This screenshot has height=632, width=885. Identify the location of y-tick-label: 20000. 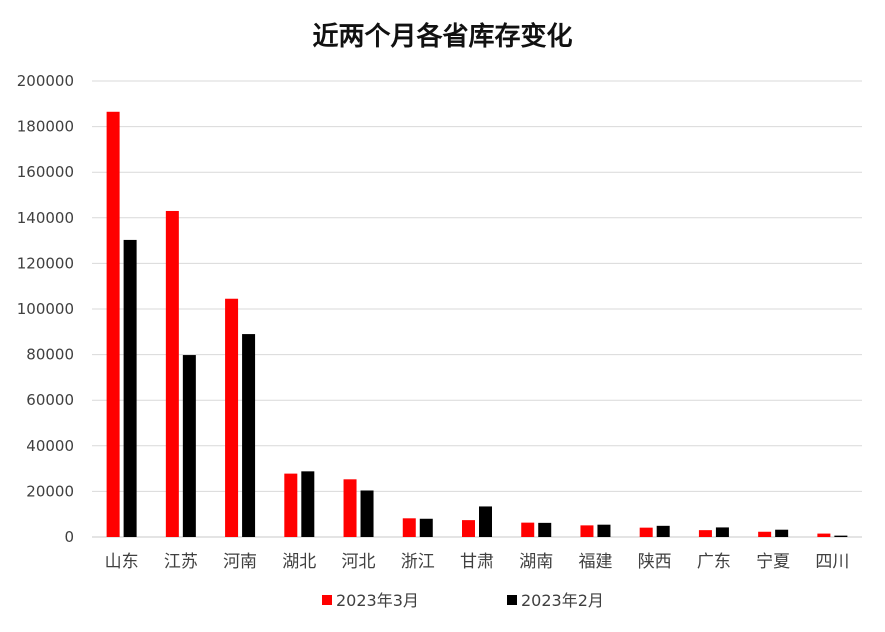
(50, 491).